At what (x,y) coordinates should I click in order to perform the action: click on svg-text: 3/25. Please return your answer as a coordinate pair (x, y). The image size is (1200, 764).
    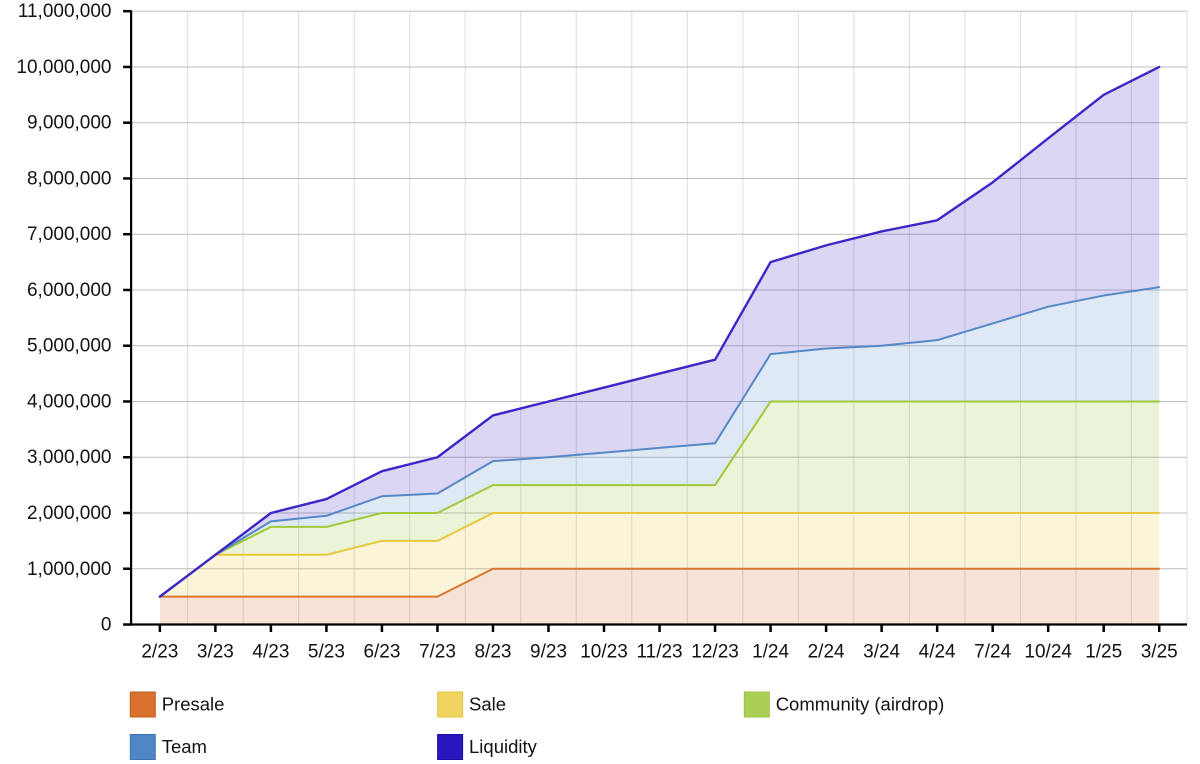
    Looking at the image, I should click on (1159, 652).